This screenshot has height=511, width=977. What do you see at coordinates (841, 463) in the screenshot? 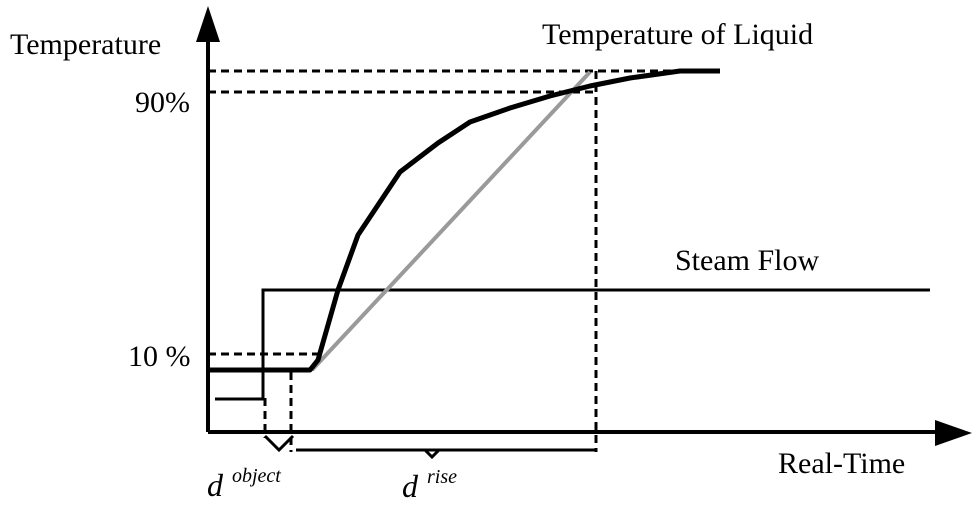
I see `x-axis-label: Real-Time` at bounding box center [841, 463].